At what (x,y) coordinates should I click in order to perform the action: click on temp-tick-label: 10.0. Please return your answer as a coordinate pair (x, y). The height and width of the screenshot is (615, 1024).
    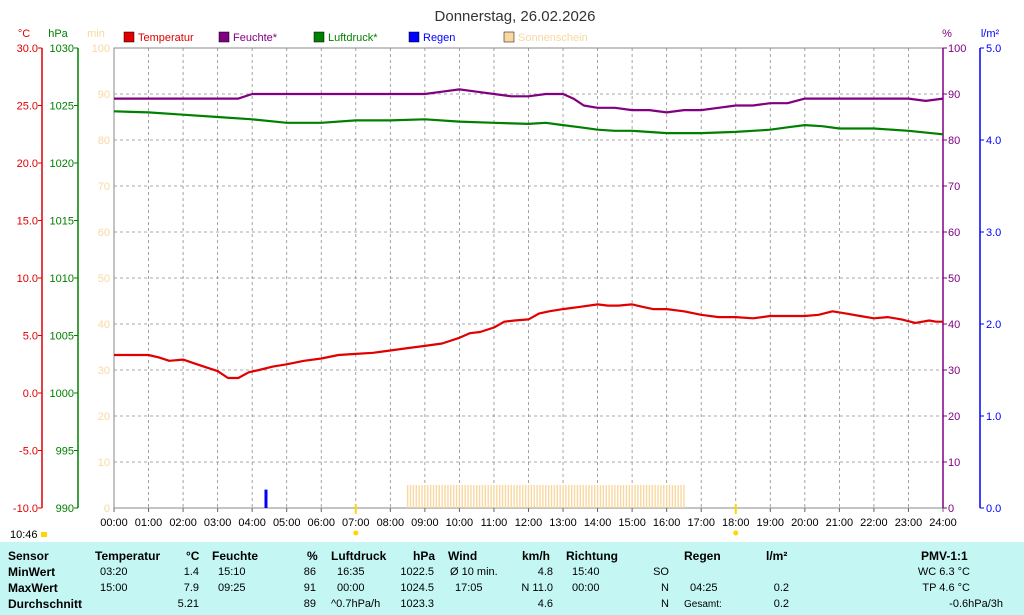
    Looking at the image, I should click on (27, 279).